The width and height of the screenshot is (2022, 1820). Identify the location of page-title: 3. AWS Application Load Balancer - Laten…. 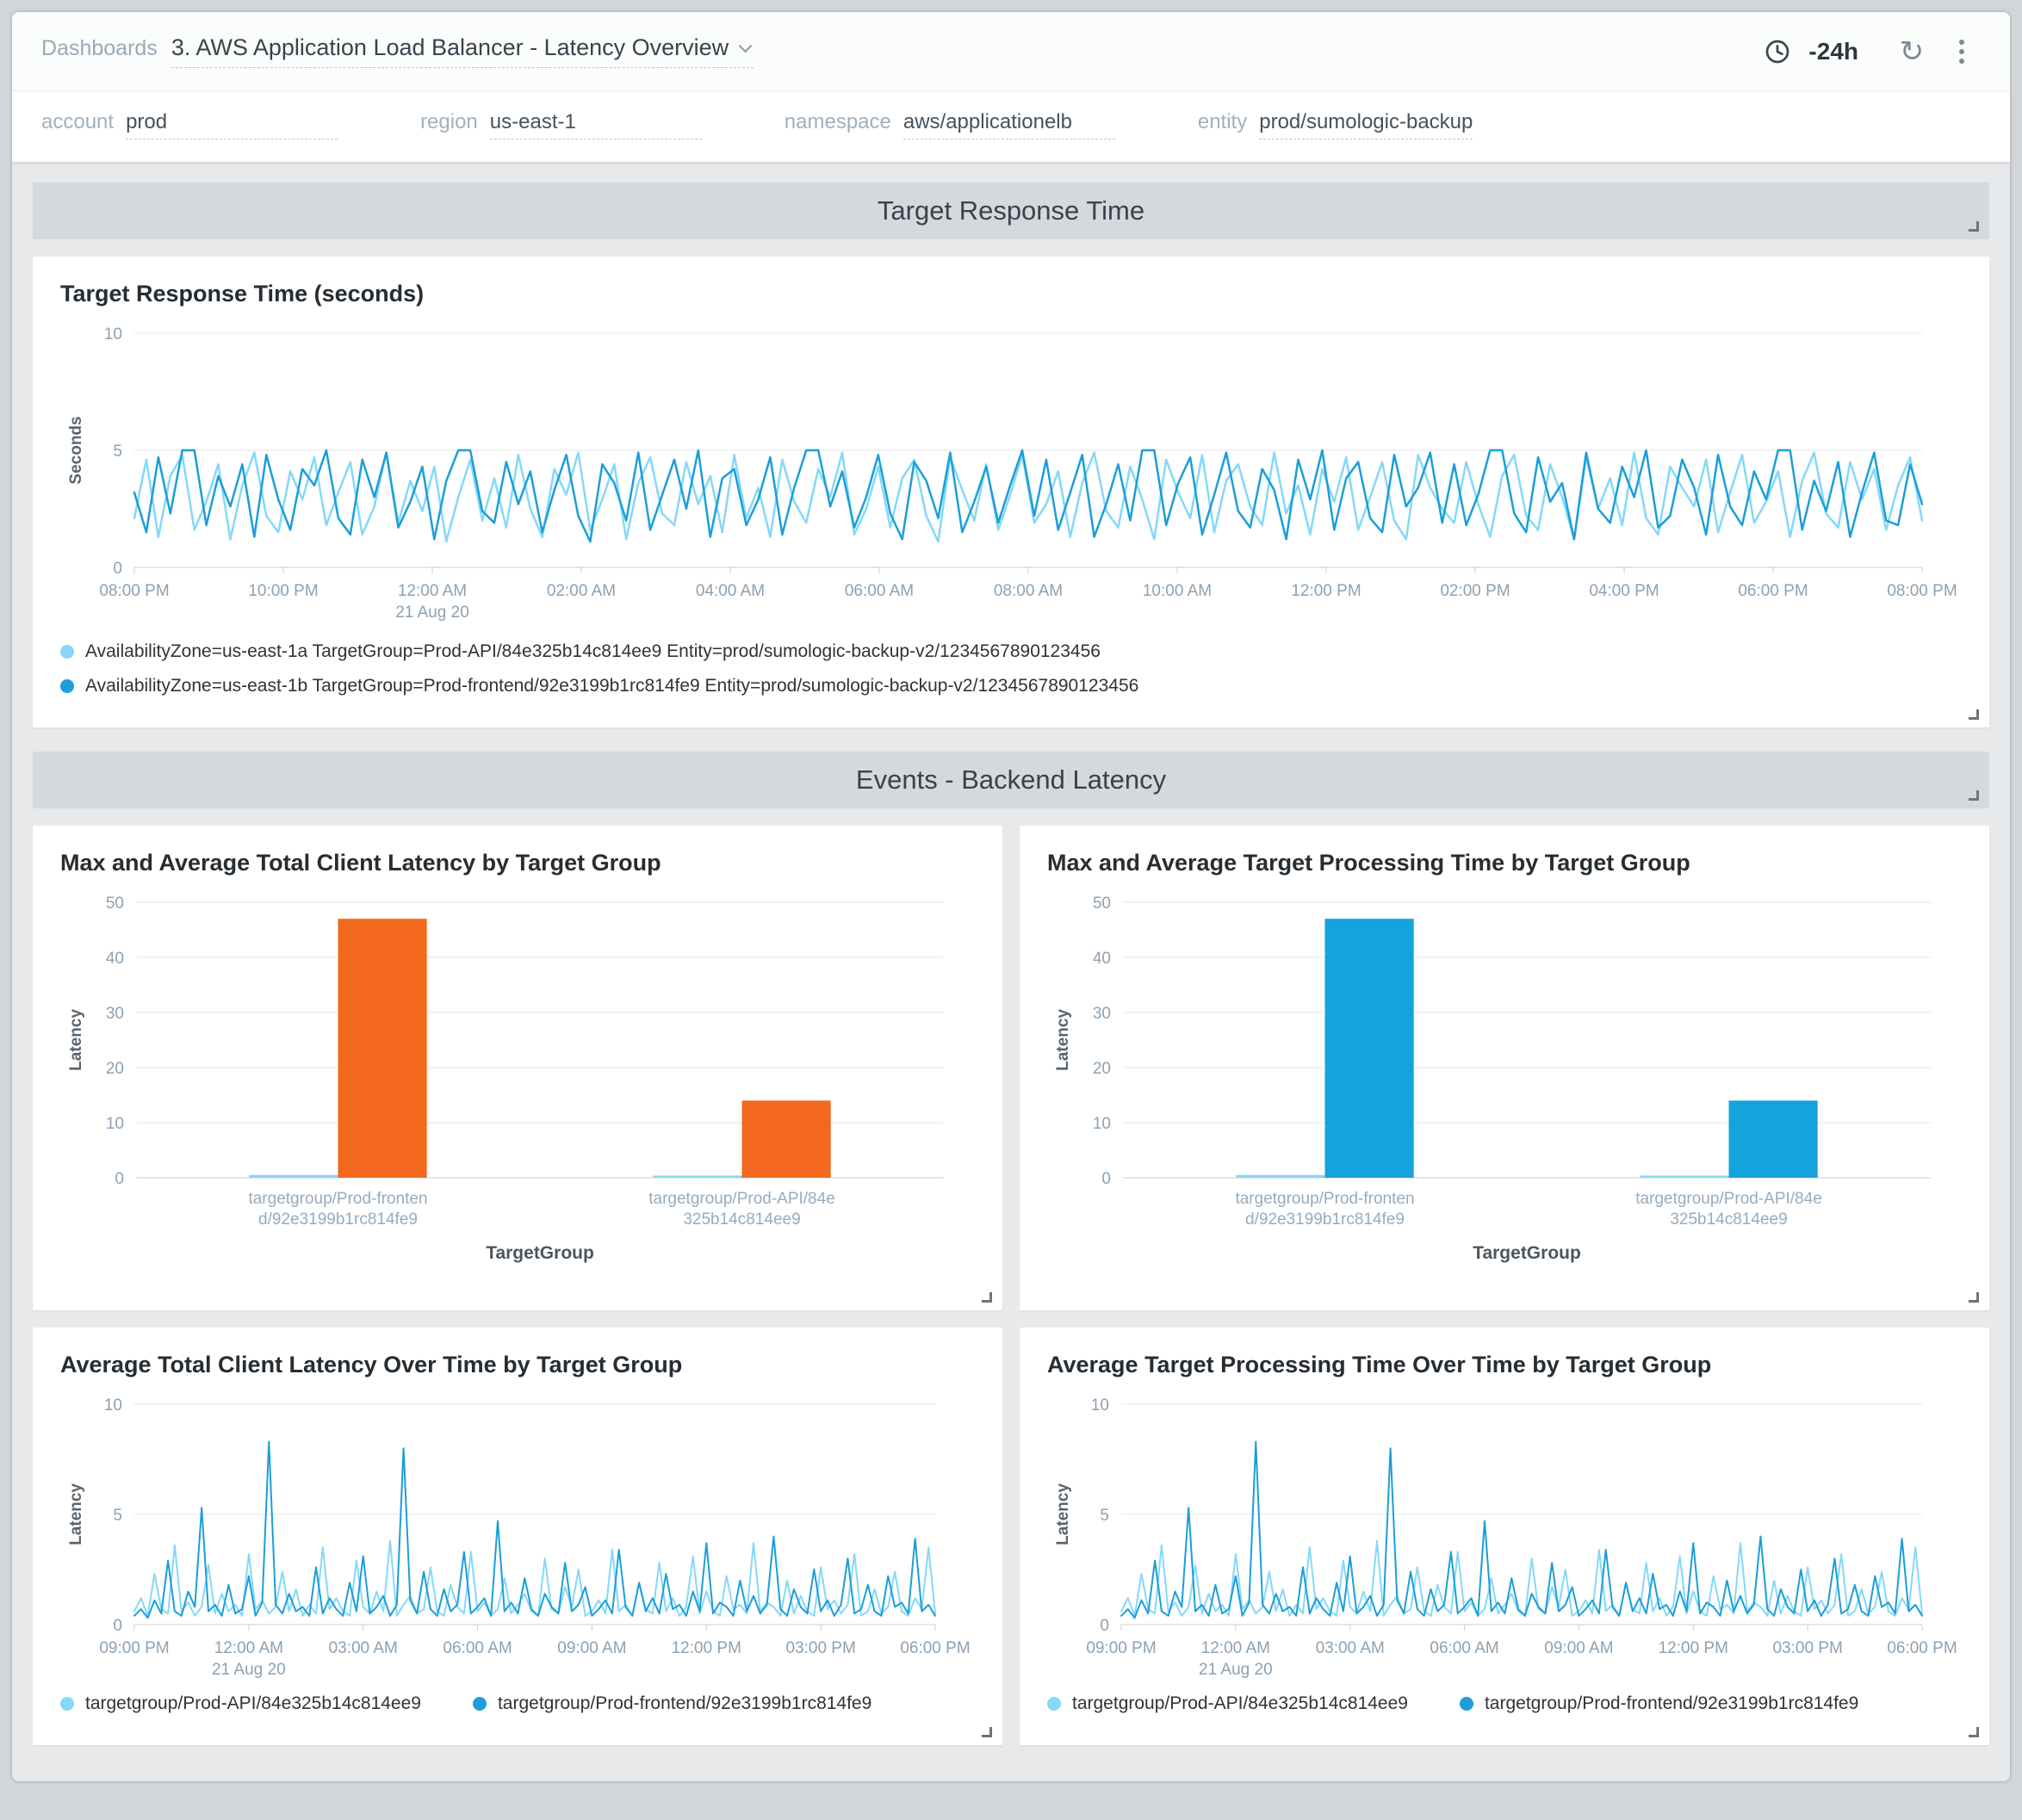
(450, 47).